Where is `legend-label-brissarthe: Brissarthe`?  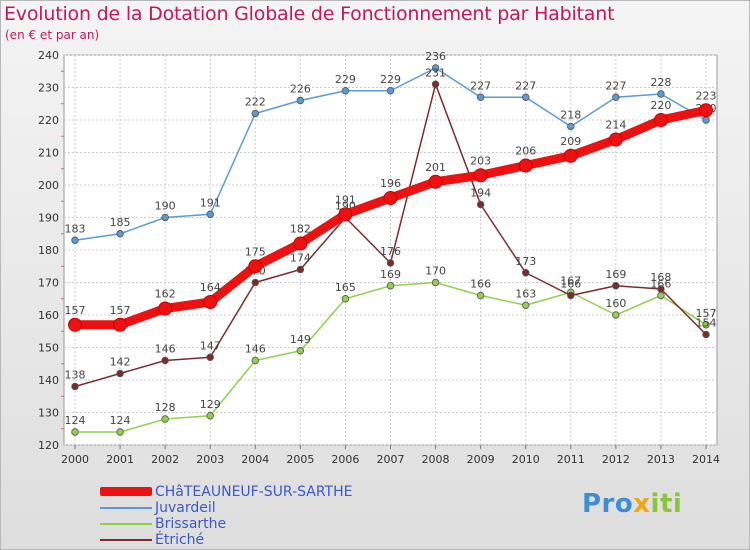
legend-label-brissarthe: Brissarthe is located at coordinates (191, 524).